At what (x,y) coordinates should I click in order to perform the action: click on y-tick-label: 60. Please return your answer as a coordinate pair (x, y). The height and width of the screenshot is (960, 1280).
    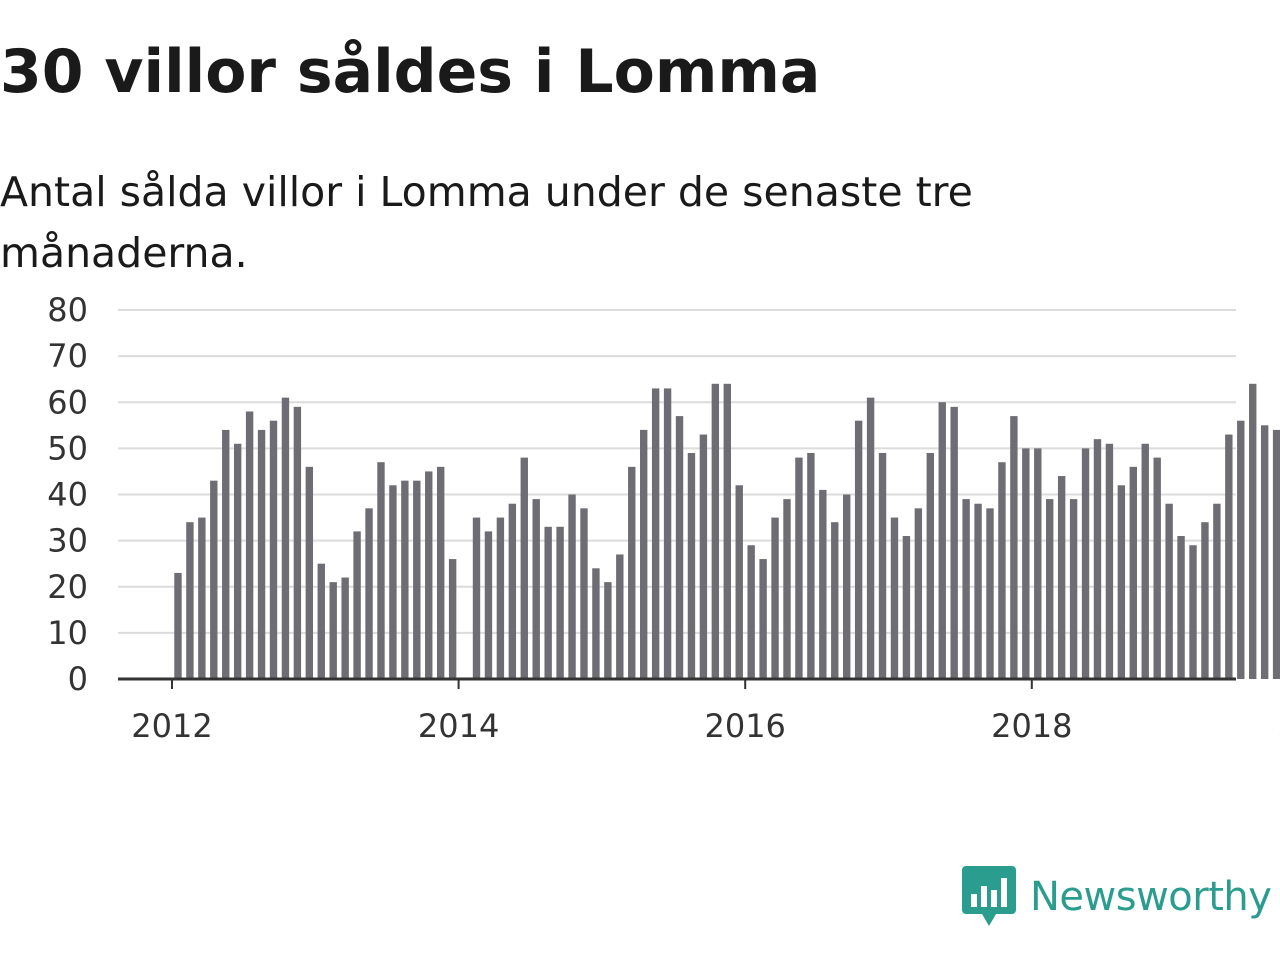
    Looking at the image, I should click on (67, 402).